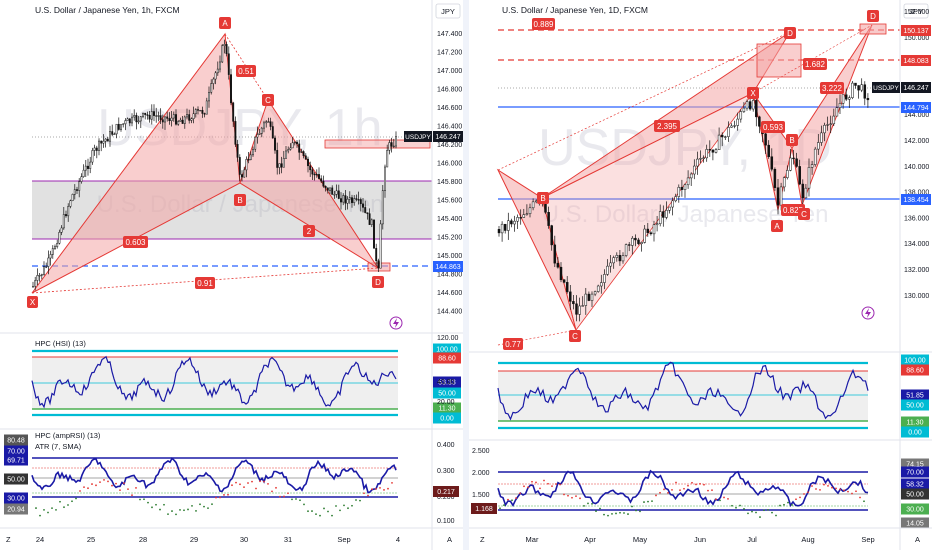  Describe the element at coordinates (68, 435) in the screenshot. I see `left-ind2-title: HPC (ampRSI) (13)` at that location.